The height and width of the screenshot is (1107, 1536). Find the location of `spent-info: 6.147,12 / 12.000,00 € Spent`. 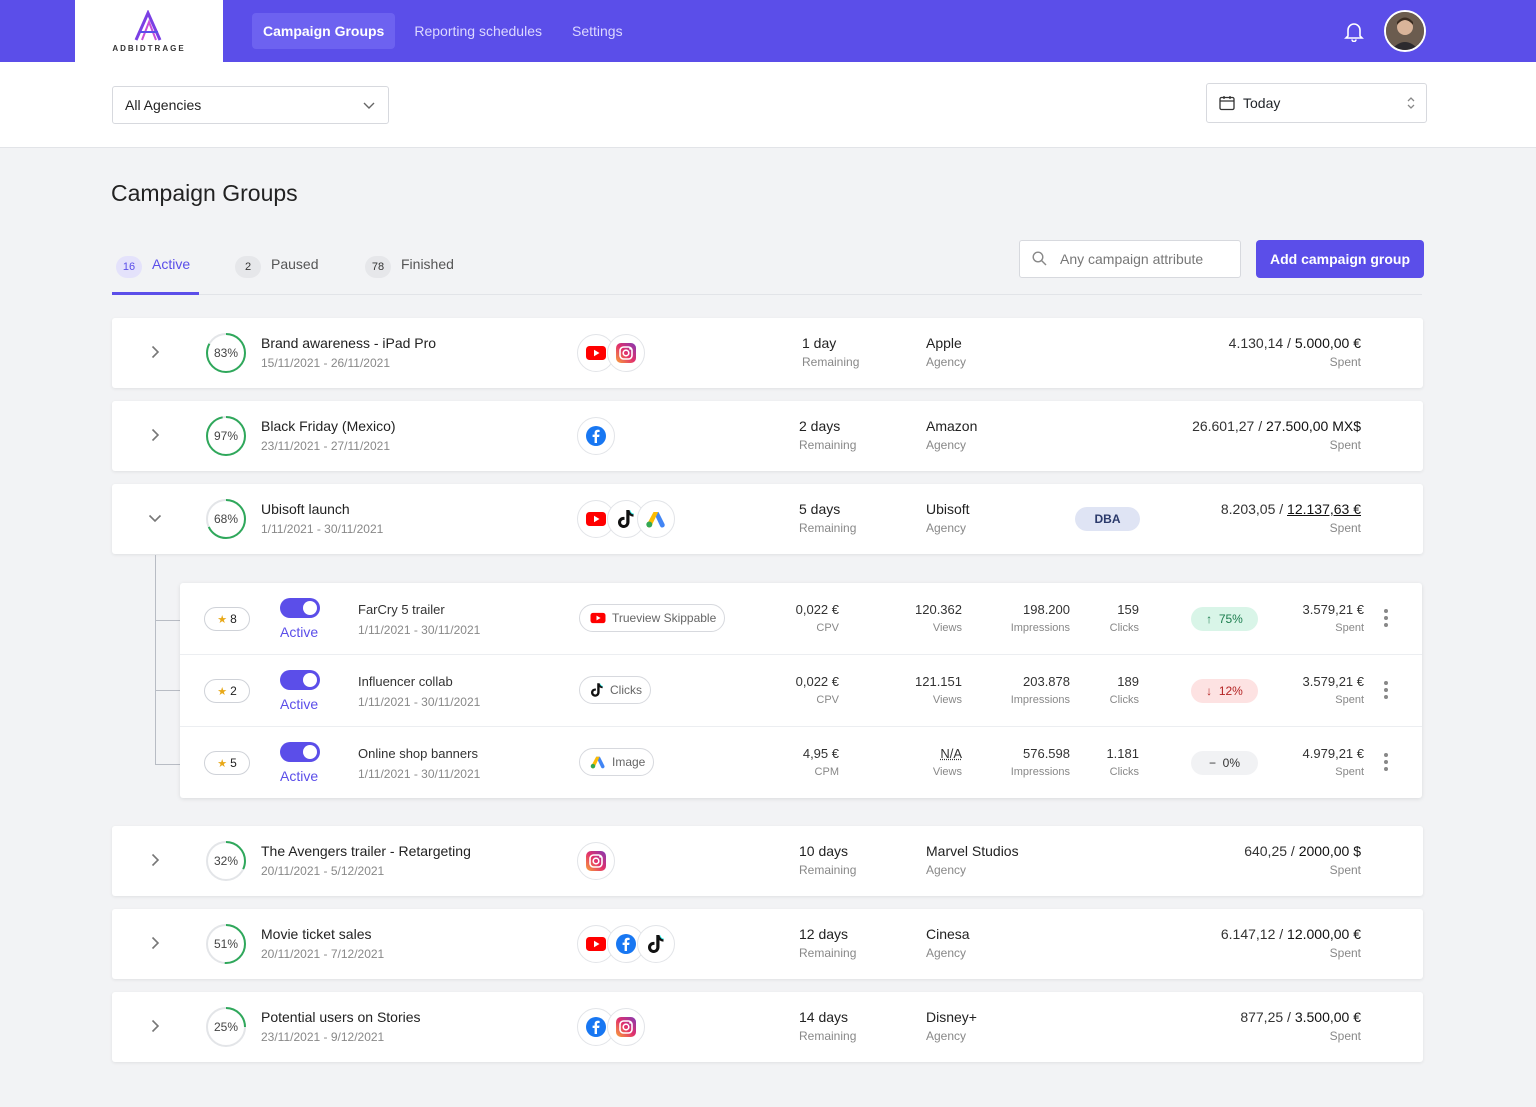

spent-info: 6.147,12 / 12.000,00 € Spent is located at coordinates (1290, 943).